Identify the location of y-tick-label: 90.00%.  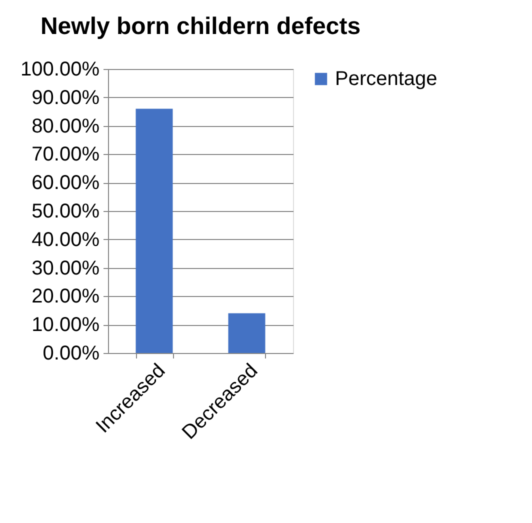
(66, 97).